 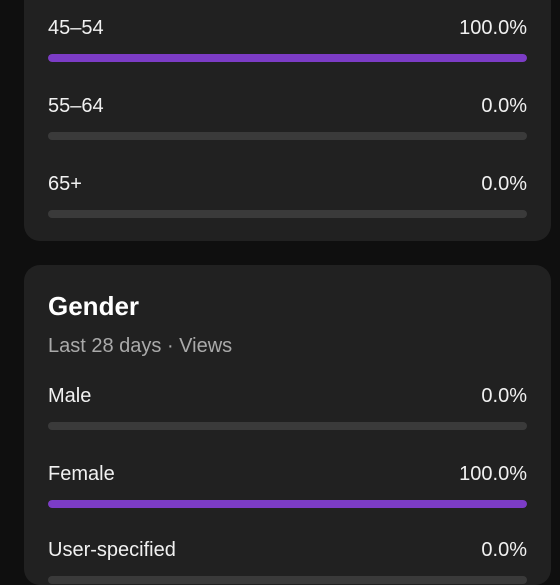 I want to click on gender-bar-fill, so click(x=287, y=504).